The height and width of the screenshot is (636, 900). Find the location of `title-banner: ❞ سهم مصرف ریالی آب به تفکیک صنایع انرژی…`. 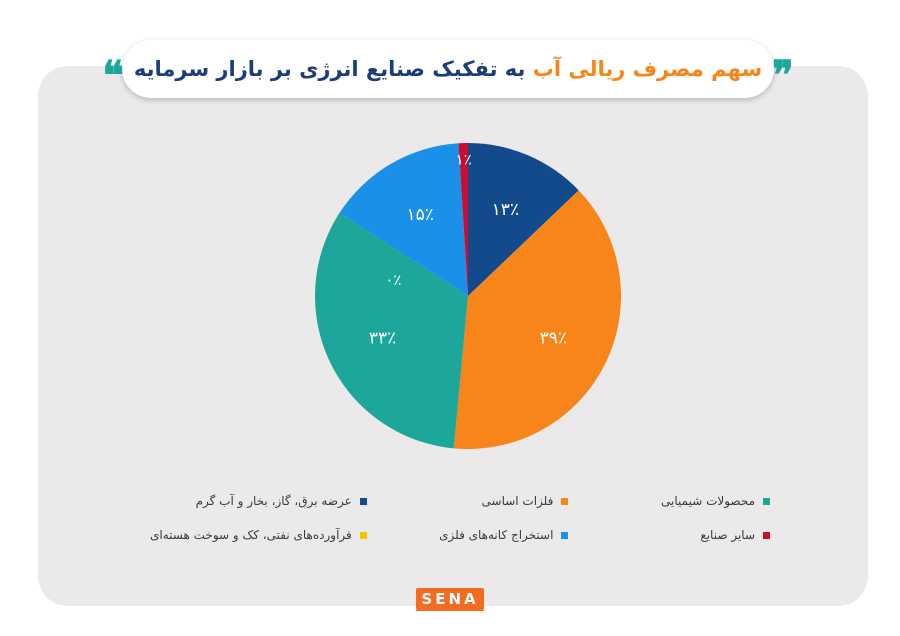

title-banner: ❞ سهم مصرف ریالی آب به تفکیک صنایع انرژی… is located at coordinates (448, 69).